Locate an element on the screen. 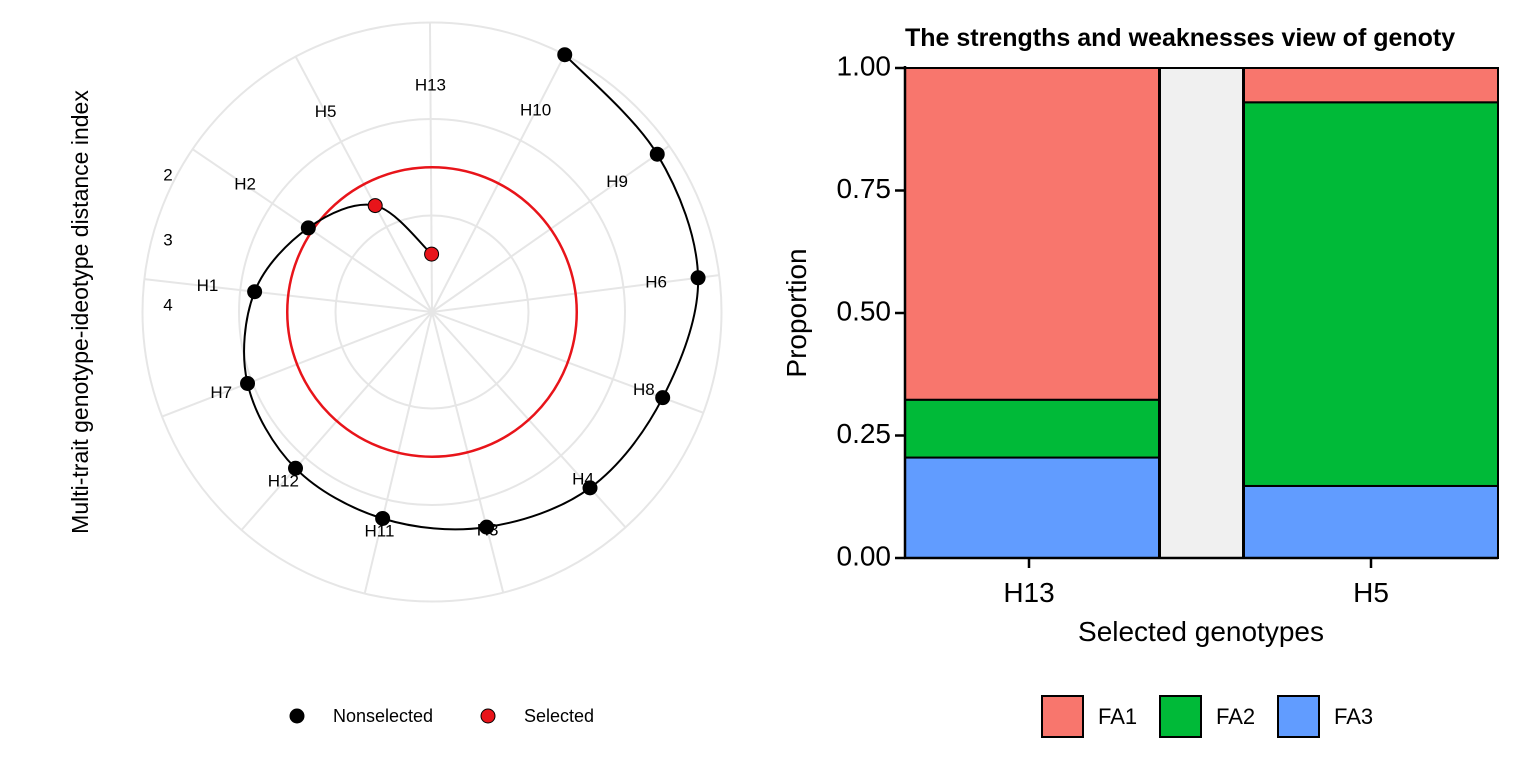  radar-radial-tick-label: 3 is located at coordinates (167, 239).